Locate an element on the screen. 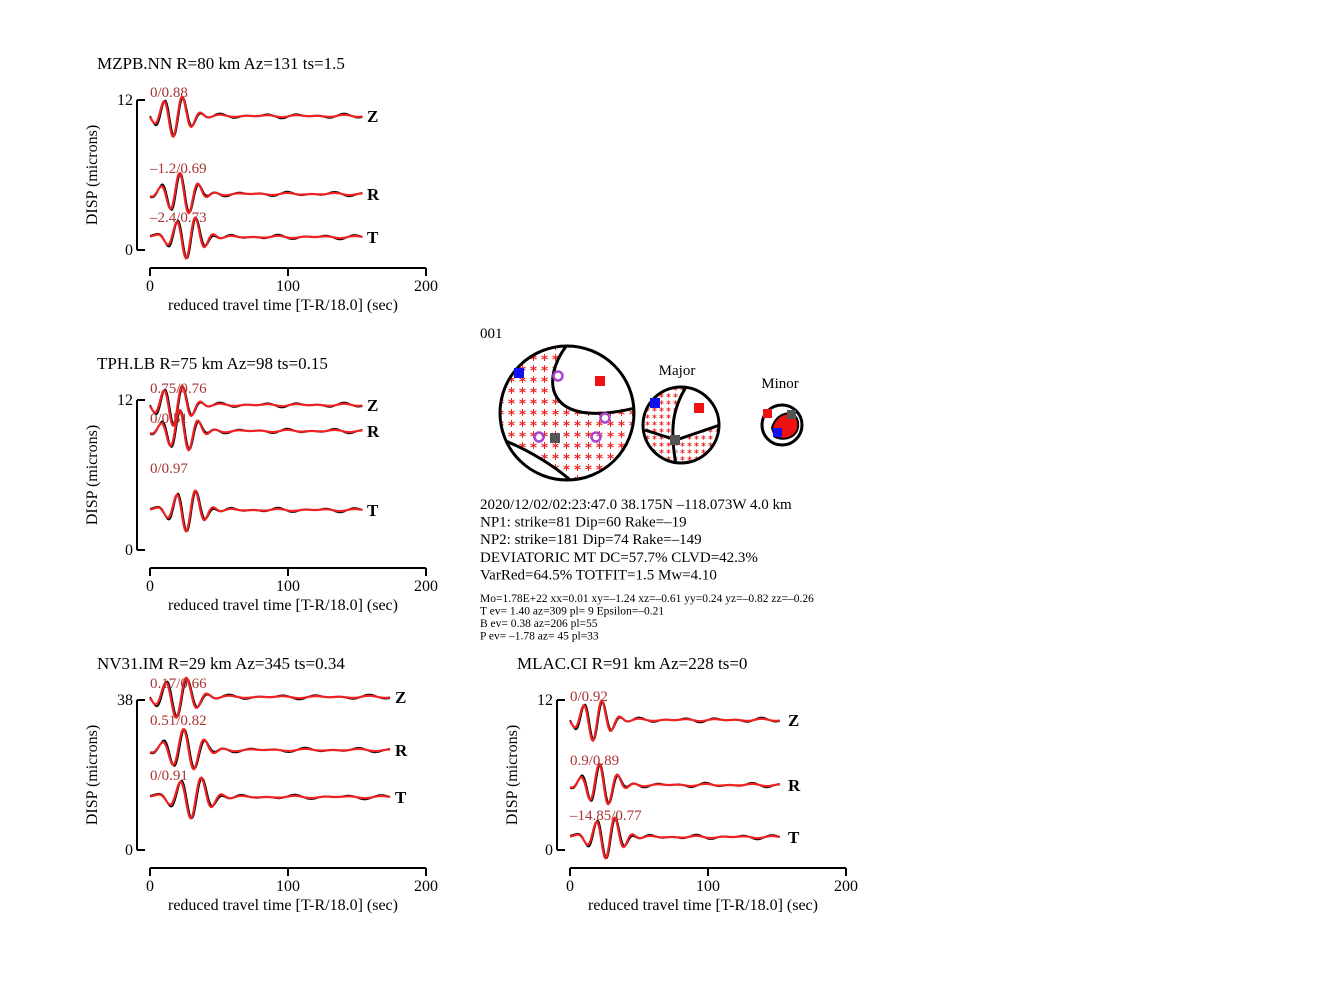 The width and height of the screenshot is (1334, 1005). fit-label: 0/0.91 is located at coordinates (169, 776).